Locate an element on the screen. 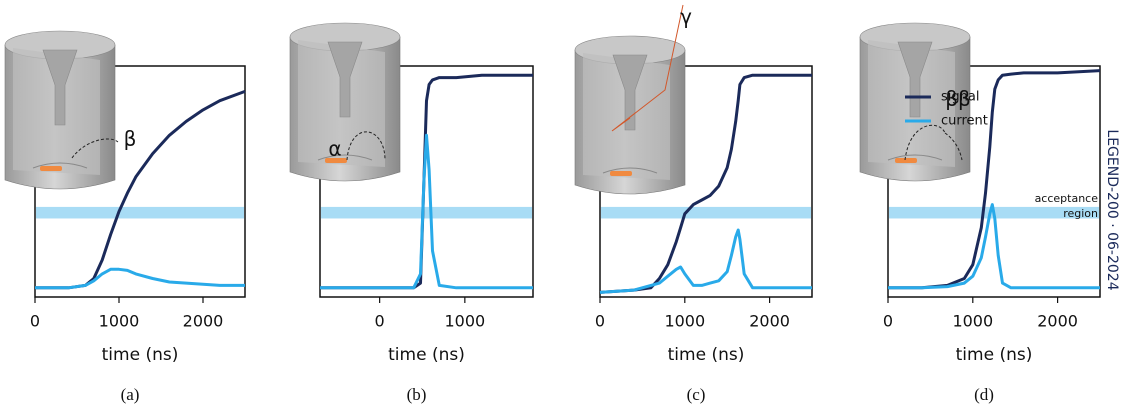 This screenshot has height=410, width=1124. band-label: region is located at coordinates (1080, 213).